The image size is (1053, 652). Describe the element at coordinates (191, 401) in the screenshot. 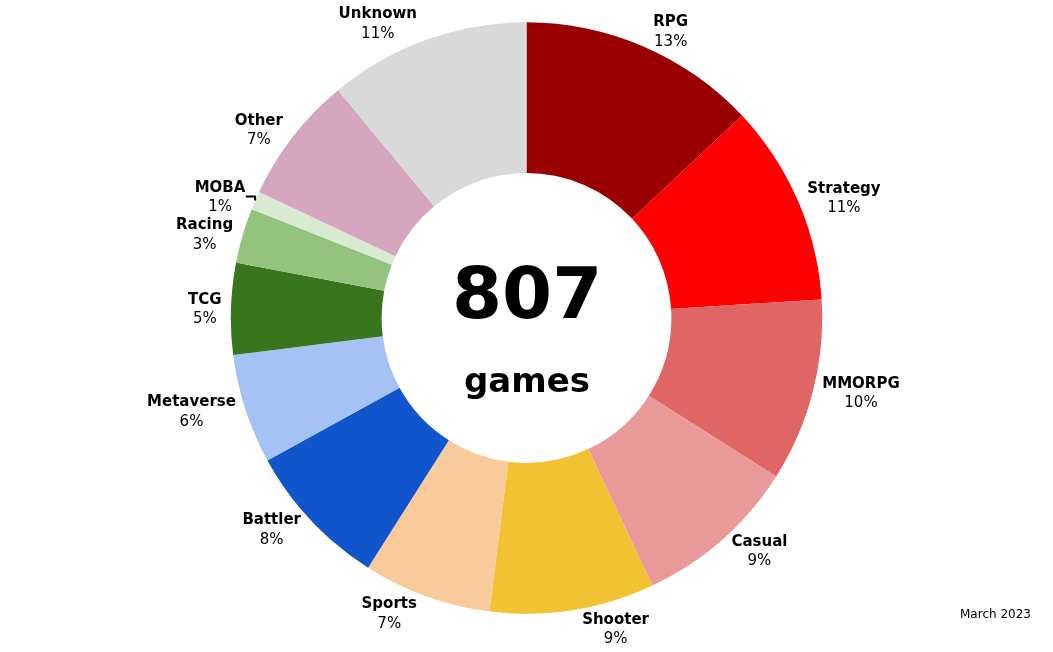

I see `slice-label: Metaverse` at that location.